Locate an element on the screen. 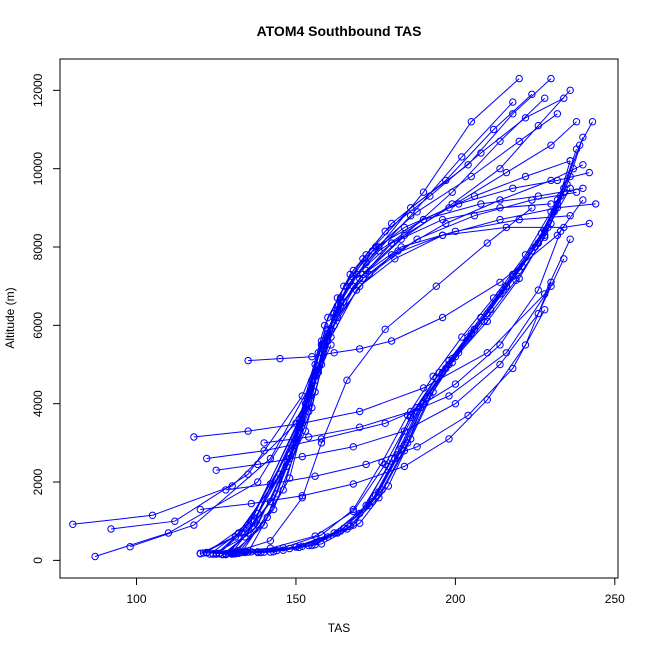 The image size is (650, 650). y-tick-label: 10000 is located at coordinates (38, 169).